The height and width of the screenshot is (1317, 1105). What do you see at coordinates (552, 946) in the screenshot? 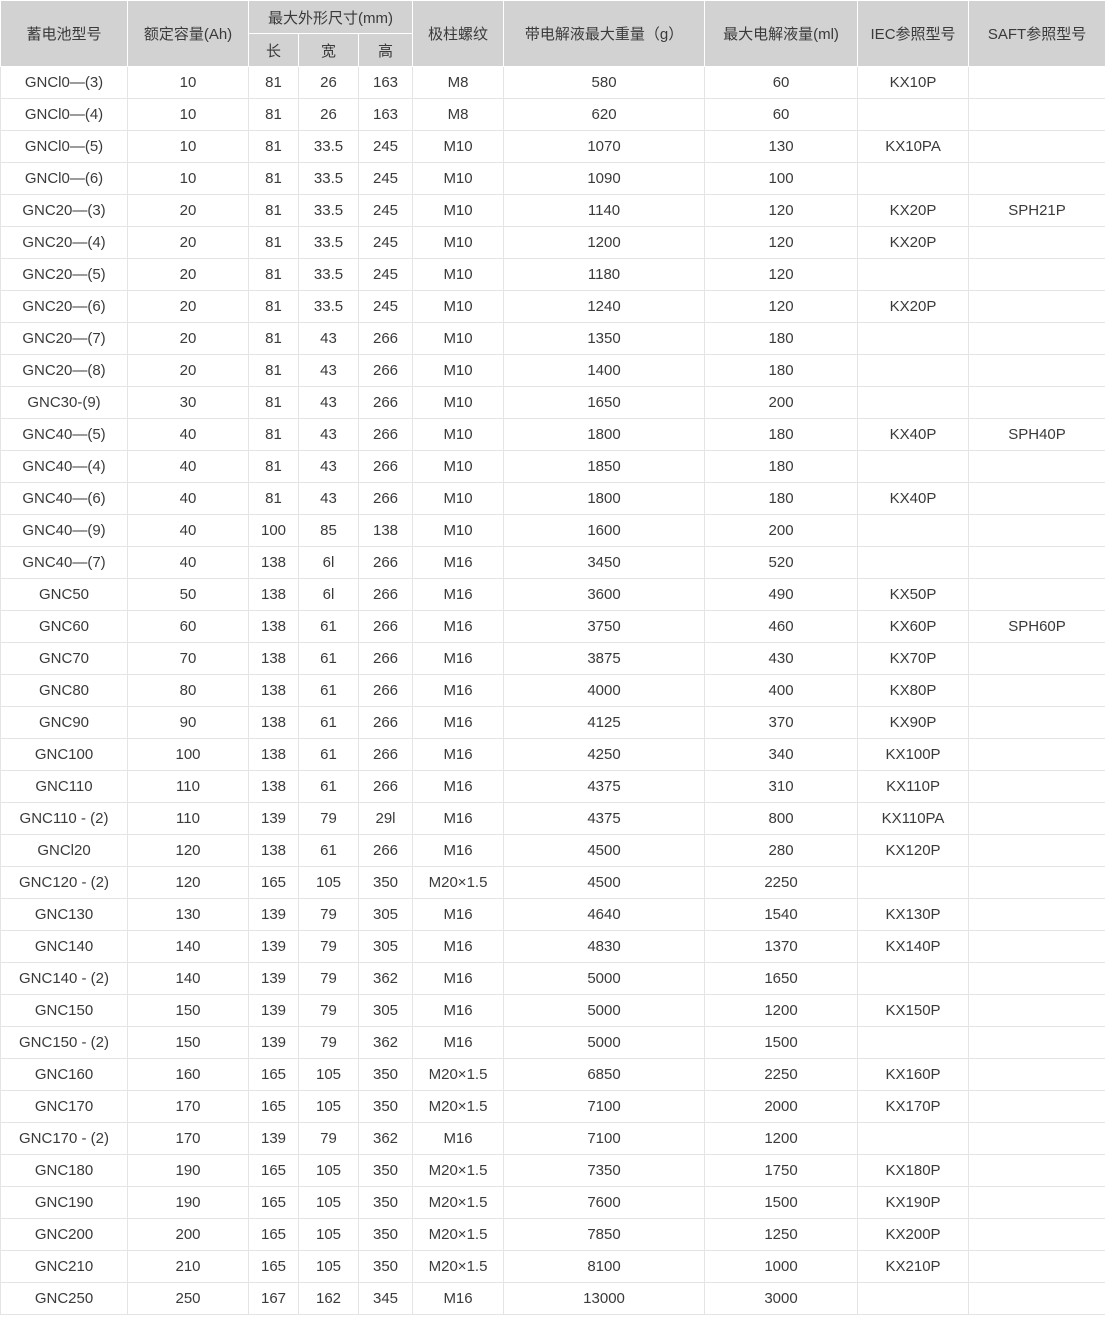
I see `table-row: GNC140 140 139 79 305 M16 4830 1370 KX140P` at bounding box center [552, 946].